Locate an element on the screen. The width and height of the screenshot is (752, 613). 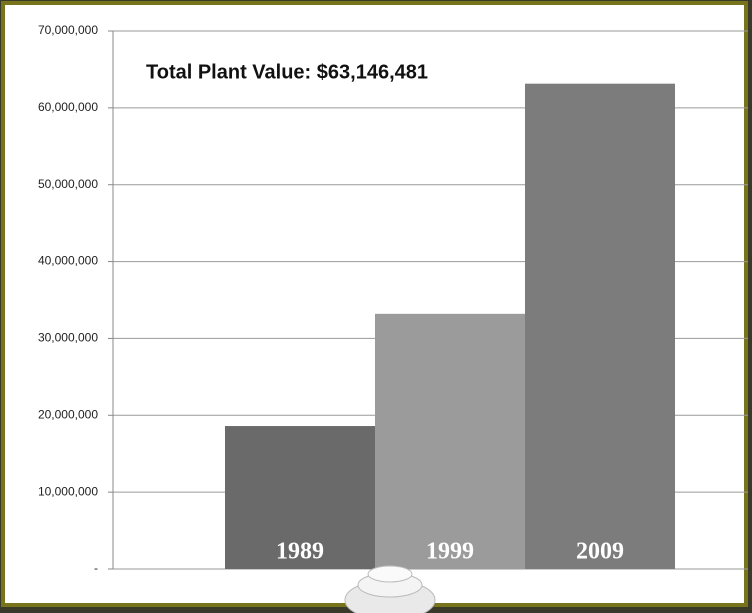
y-tick-label: 20,000,000 is located at coordinates (68, 414).